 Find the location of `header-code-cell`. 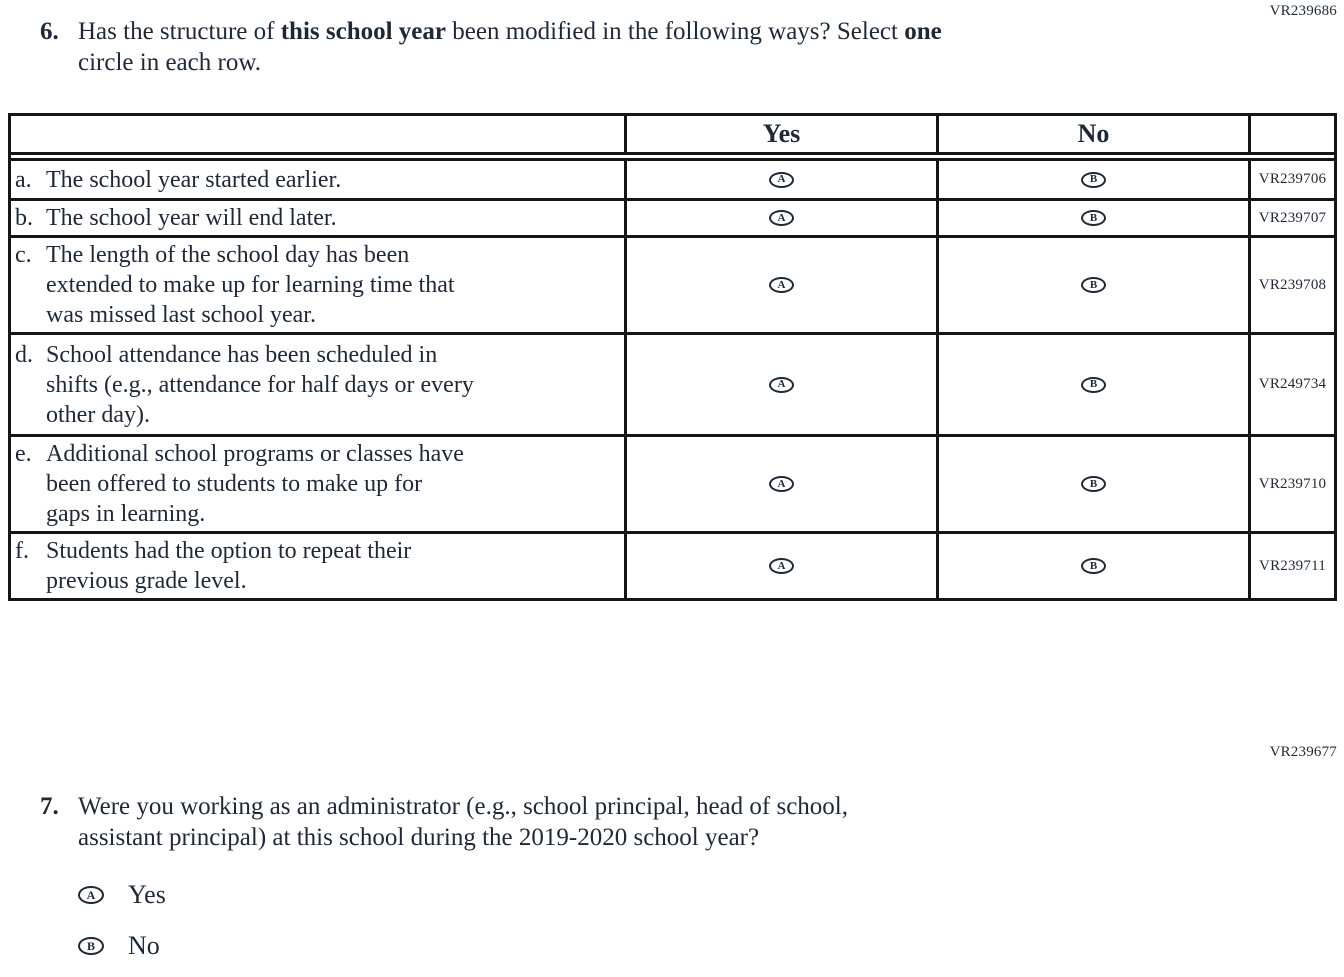

header-code-cell is located at coordinates (1291, 134).